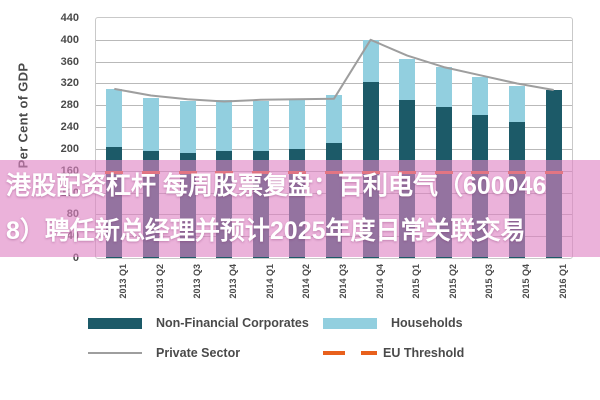  What do you see at coordinates (72, 214) in the screenshot?
I see `y-tick-80: 80` at bounding box center [72, 214].